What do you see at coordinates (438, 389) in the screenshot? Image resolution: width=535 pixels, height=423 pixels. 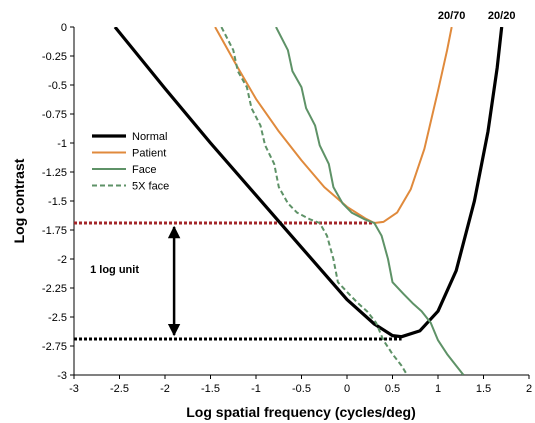 I see `x-tick-label: 1` at bounding box center [438, 389].